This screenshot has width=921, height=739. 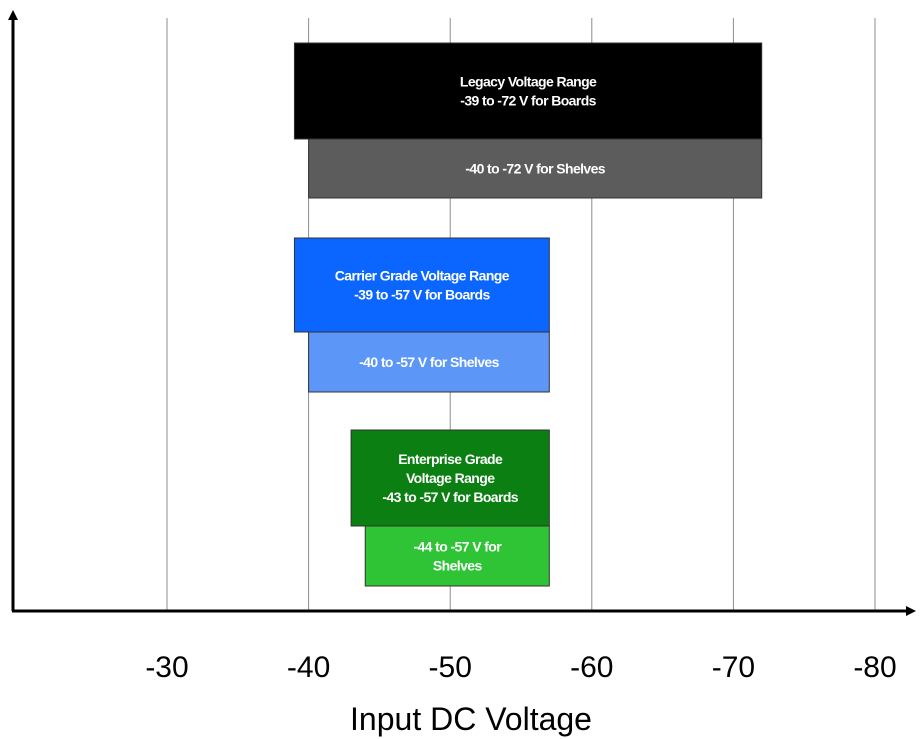 I want to click on bar-label: -44 to -57 V for, so click(x=457, y=547).